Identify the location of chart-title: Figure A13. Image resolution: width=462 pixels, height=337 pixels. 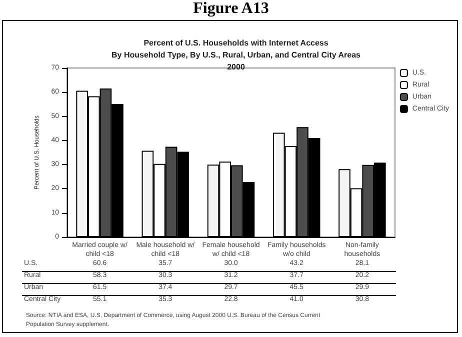
(231, 9).